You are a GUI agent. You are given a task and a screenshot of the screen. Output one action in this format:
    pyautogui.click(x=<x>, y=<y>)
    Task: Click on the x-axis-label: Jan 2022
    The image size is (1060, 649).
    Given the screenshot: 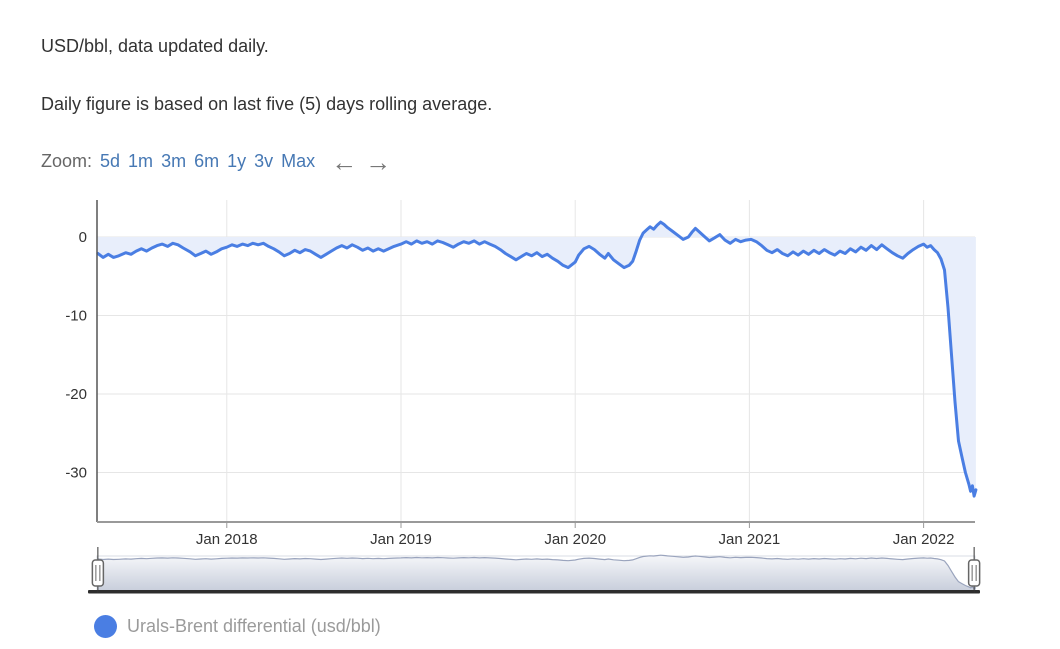 What is the action you would take?
    pyautogui.click(x=924, y=539)
    